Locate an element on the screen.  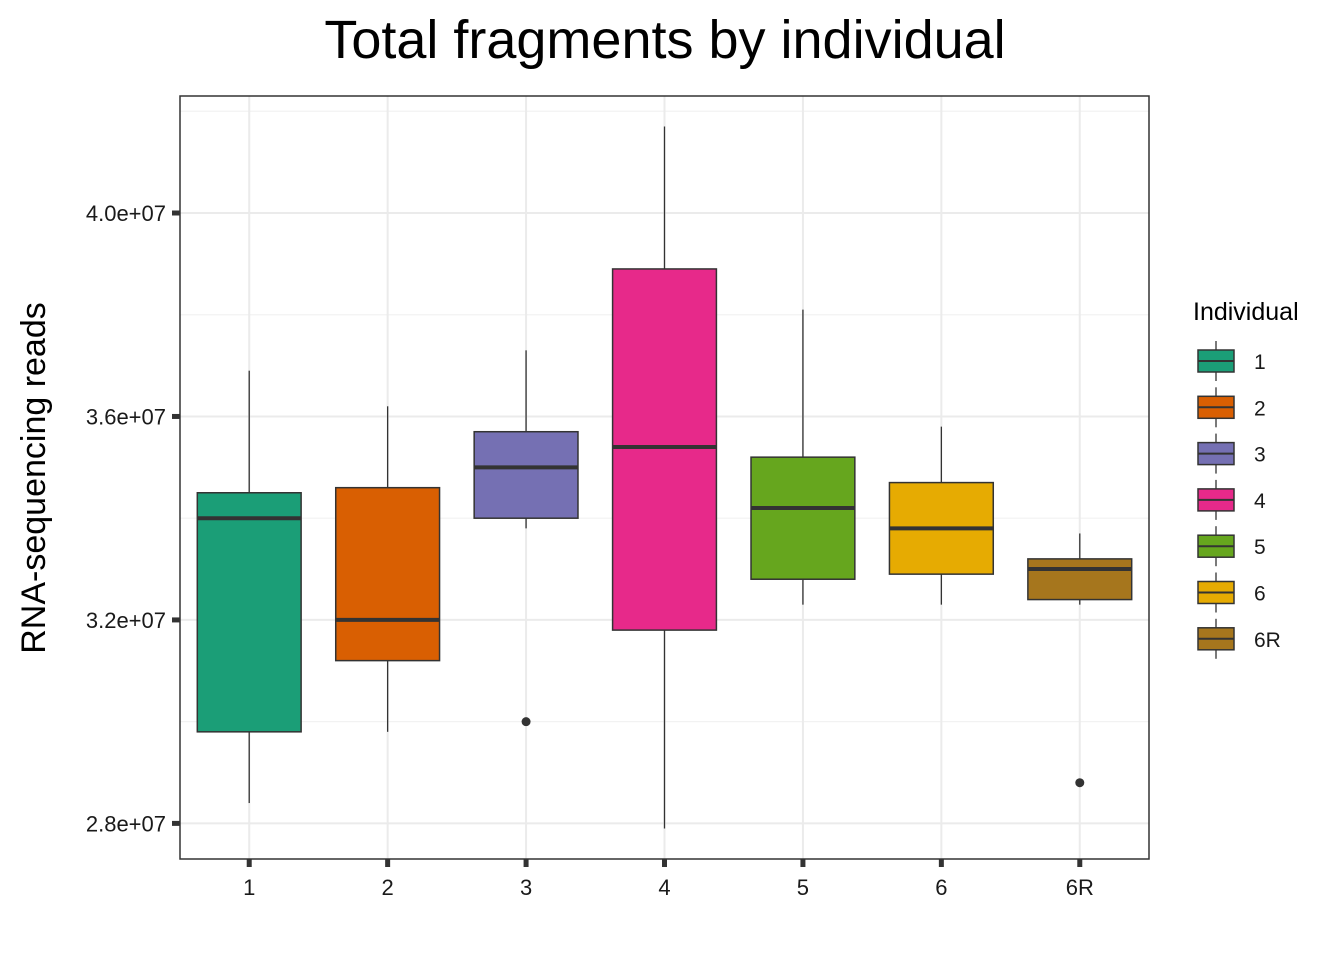
legend-label: 2 is located at coordinates (1260, 408).